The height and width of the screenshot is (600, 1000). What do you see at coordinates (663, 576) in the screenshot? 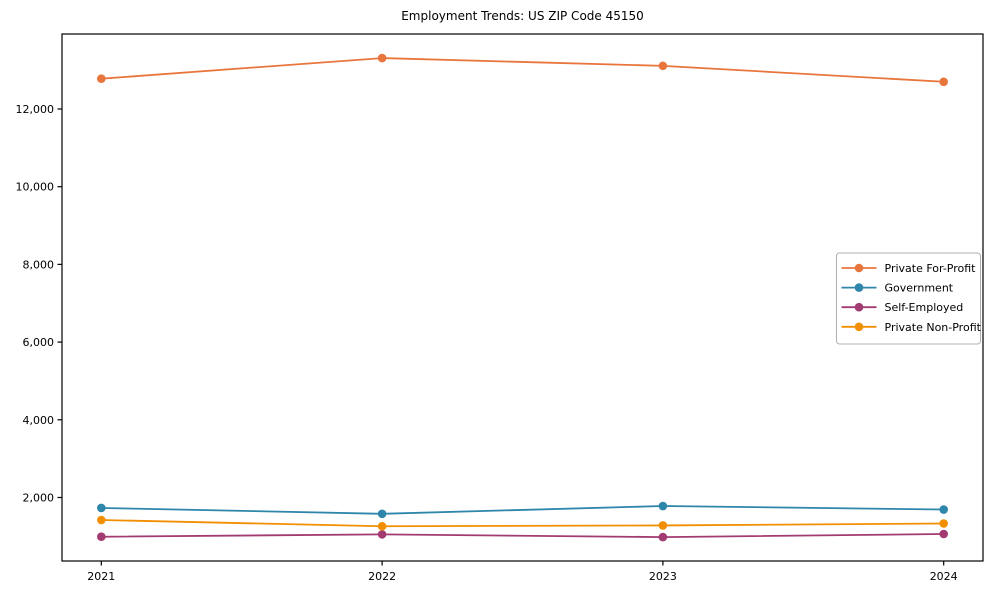
I see `x-tick-label: 2023` at bounding box center [663, 576].